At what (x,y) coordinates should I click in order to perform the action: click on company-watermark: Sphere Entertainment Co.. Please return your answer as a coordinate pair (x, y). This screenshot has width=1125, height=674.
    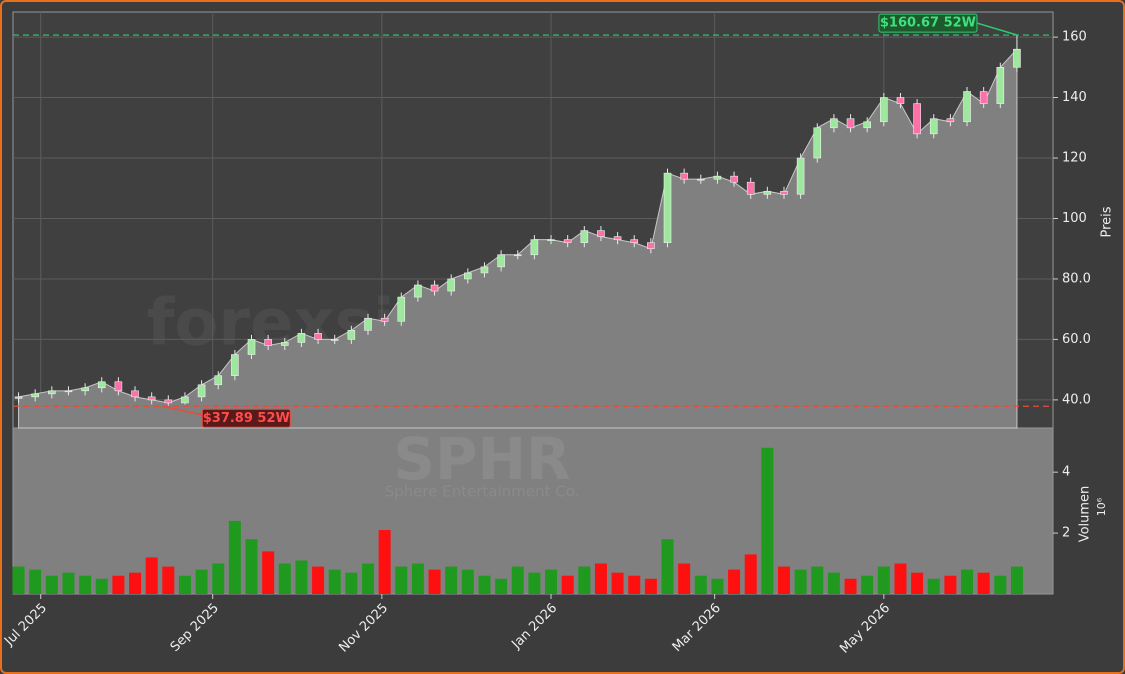
    Looking at the image, I should click on (482, 492).